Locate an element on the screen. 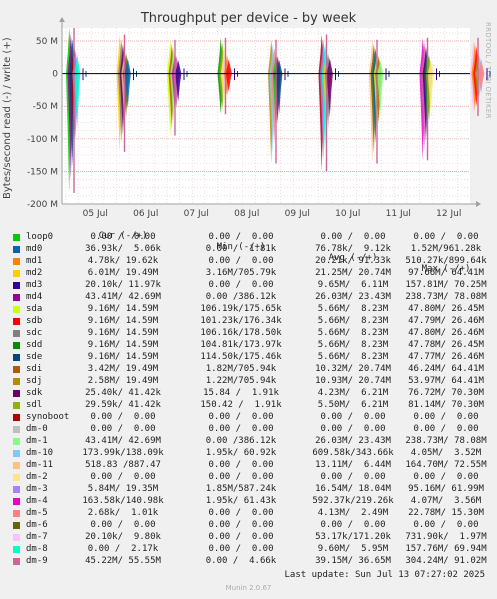 Image resolution: width=497 pixels, height=599 pixels. legend-min-value: 150.42 / 1.91k is located at coordinates (241, 405).